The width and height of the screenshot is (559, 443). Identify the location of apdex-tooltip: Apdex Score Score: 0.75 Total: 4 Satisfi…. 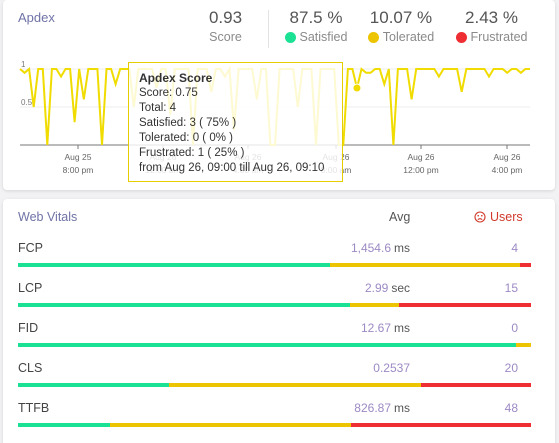
(235, 122).